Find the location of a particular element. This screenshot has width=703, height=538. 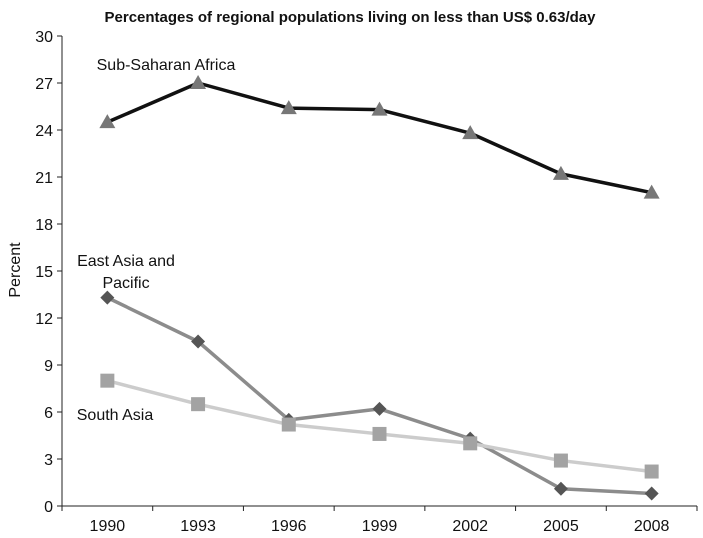

y-tick-label: 27 is located at coordinates (44, 84).